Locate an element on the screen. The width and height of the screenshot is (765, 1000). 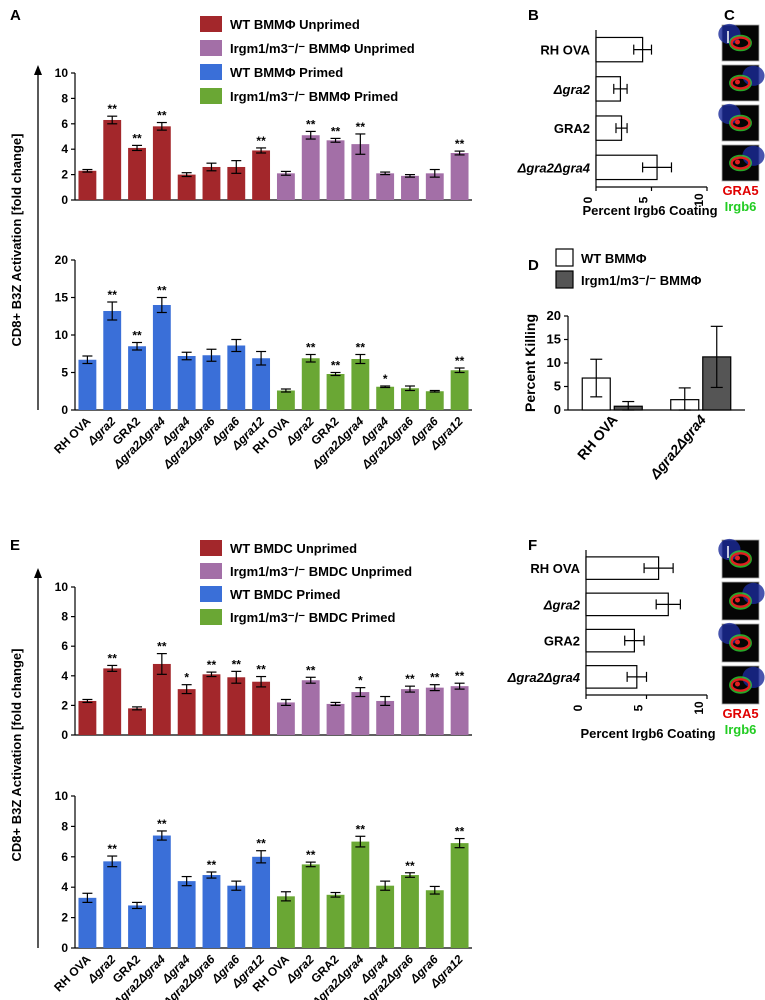
y-axis-label: Percent Killing is located at coordinates (530, 363).